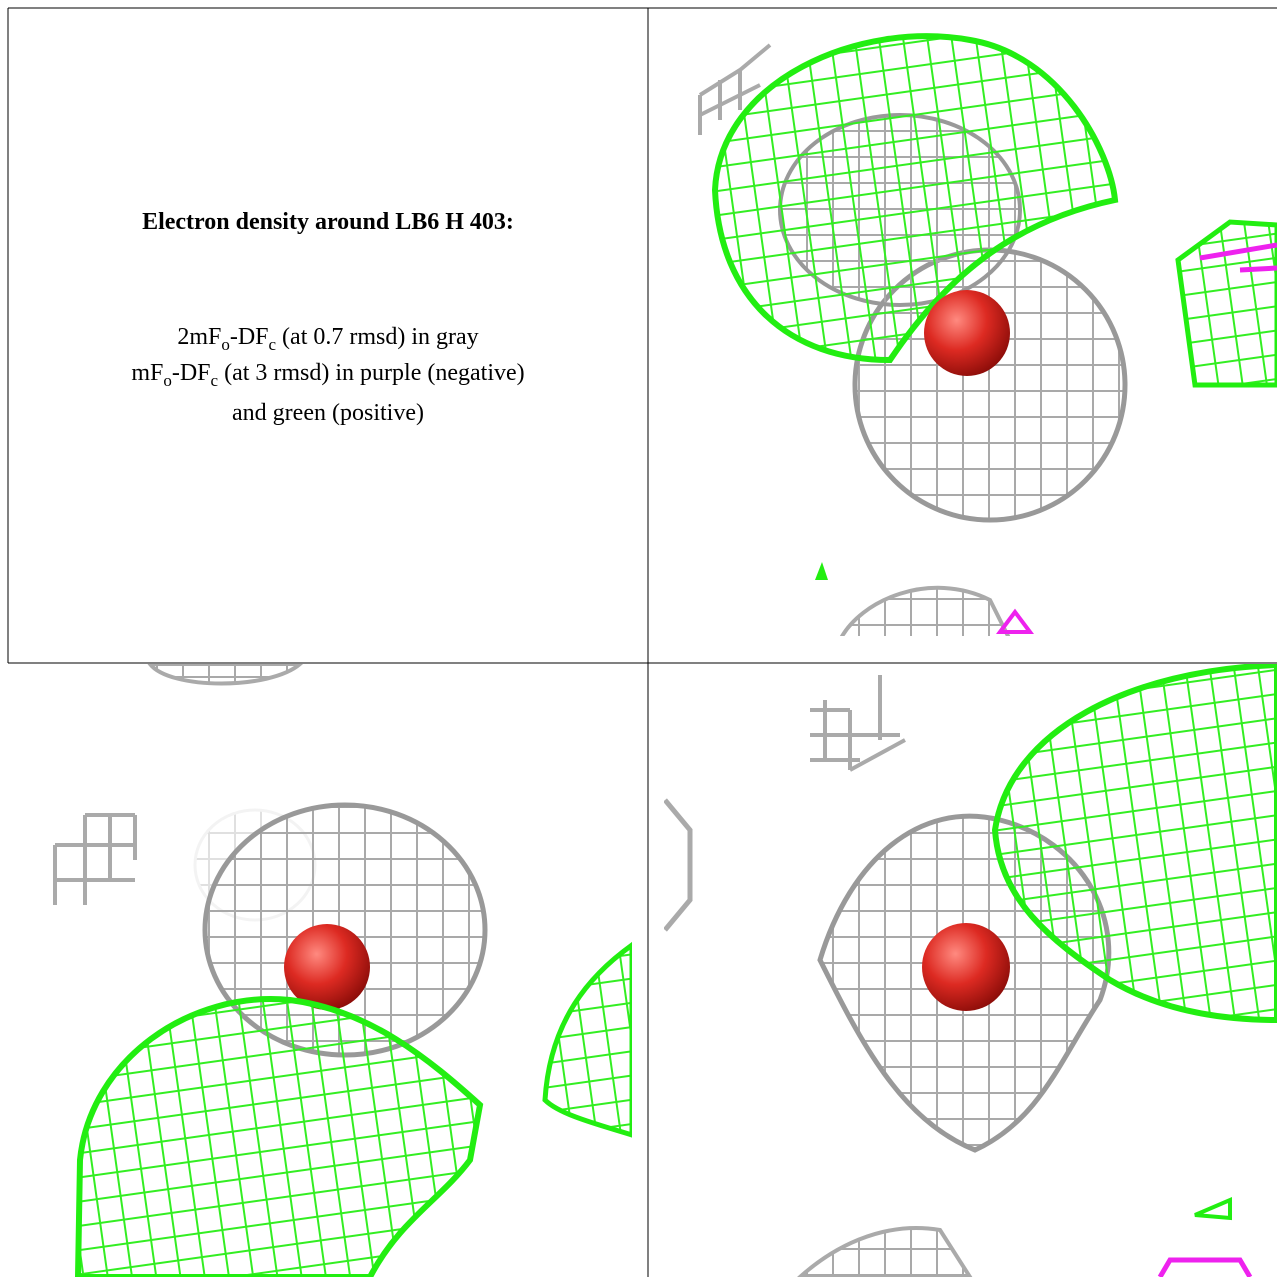  What do you see at coordinates (371, 373) in the screenshot?
I see `text: (at 3 rmsd) in purple (negative)` at bounding box center [371, 373].